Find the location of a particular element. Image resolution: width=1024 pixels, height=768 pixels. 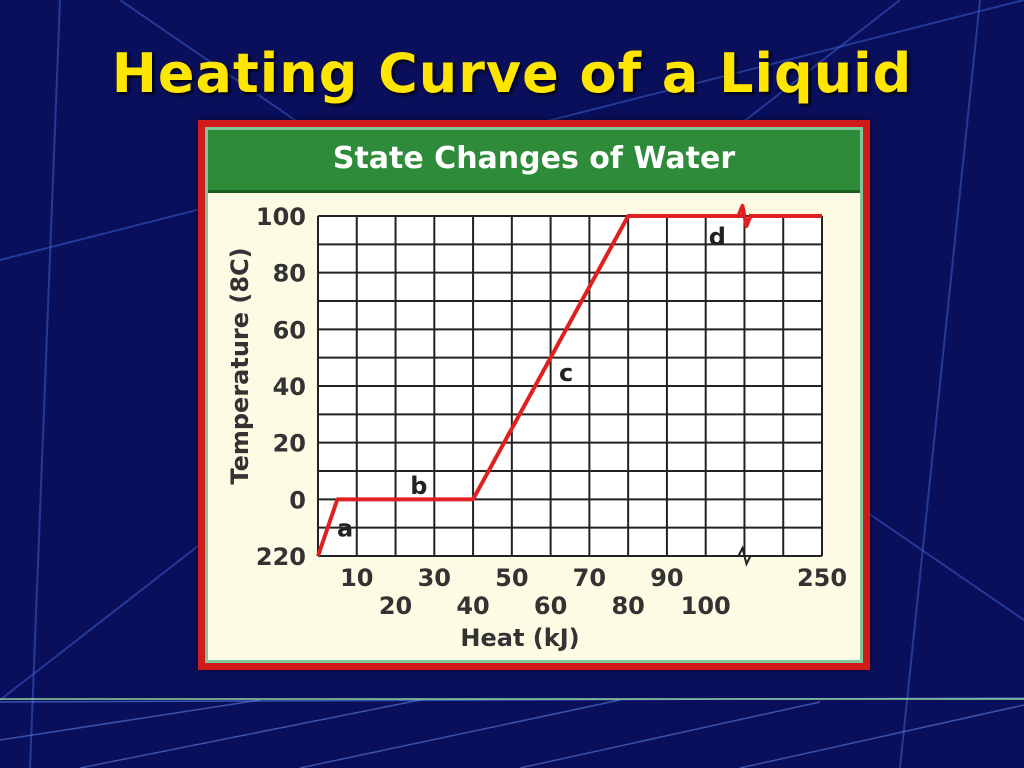

x-tick-label-upper: 250 is located at coordinates (822, 578).